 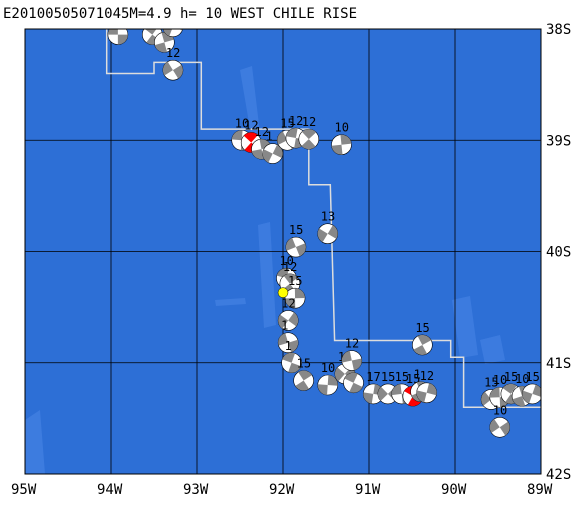 I want to click on longitude-tick-label: 91W, so click(x=368, y=490).